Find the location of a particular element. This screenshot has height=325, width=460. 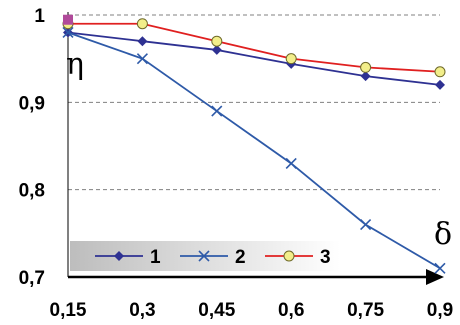

start-marker is located at coordinates (68, 19).